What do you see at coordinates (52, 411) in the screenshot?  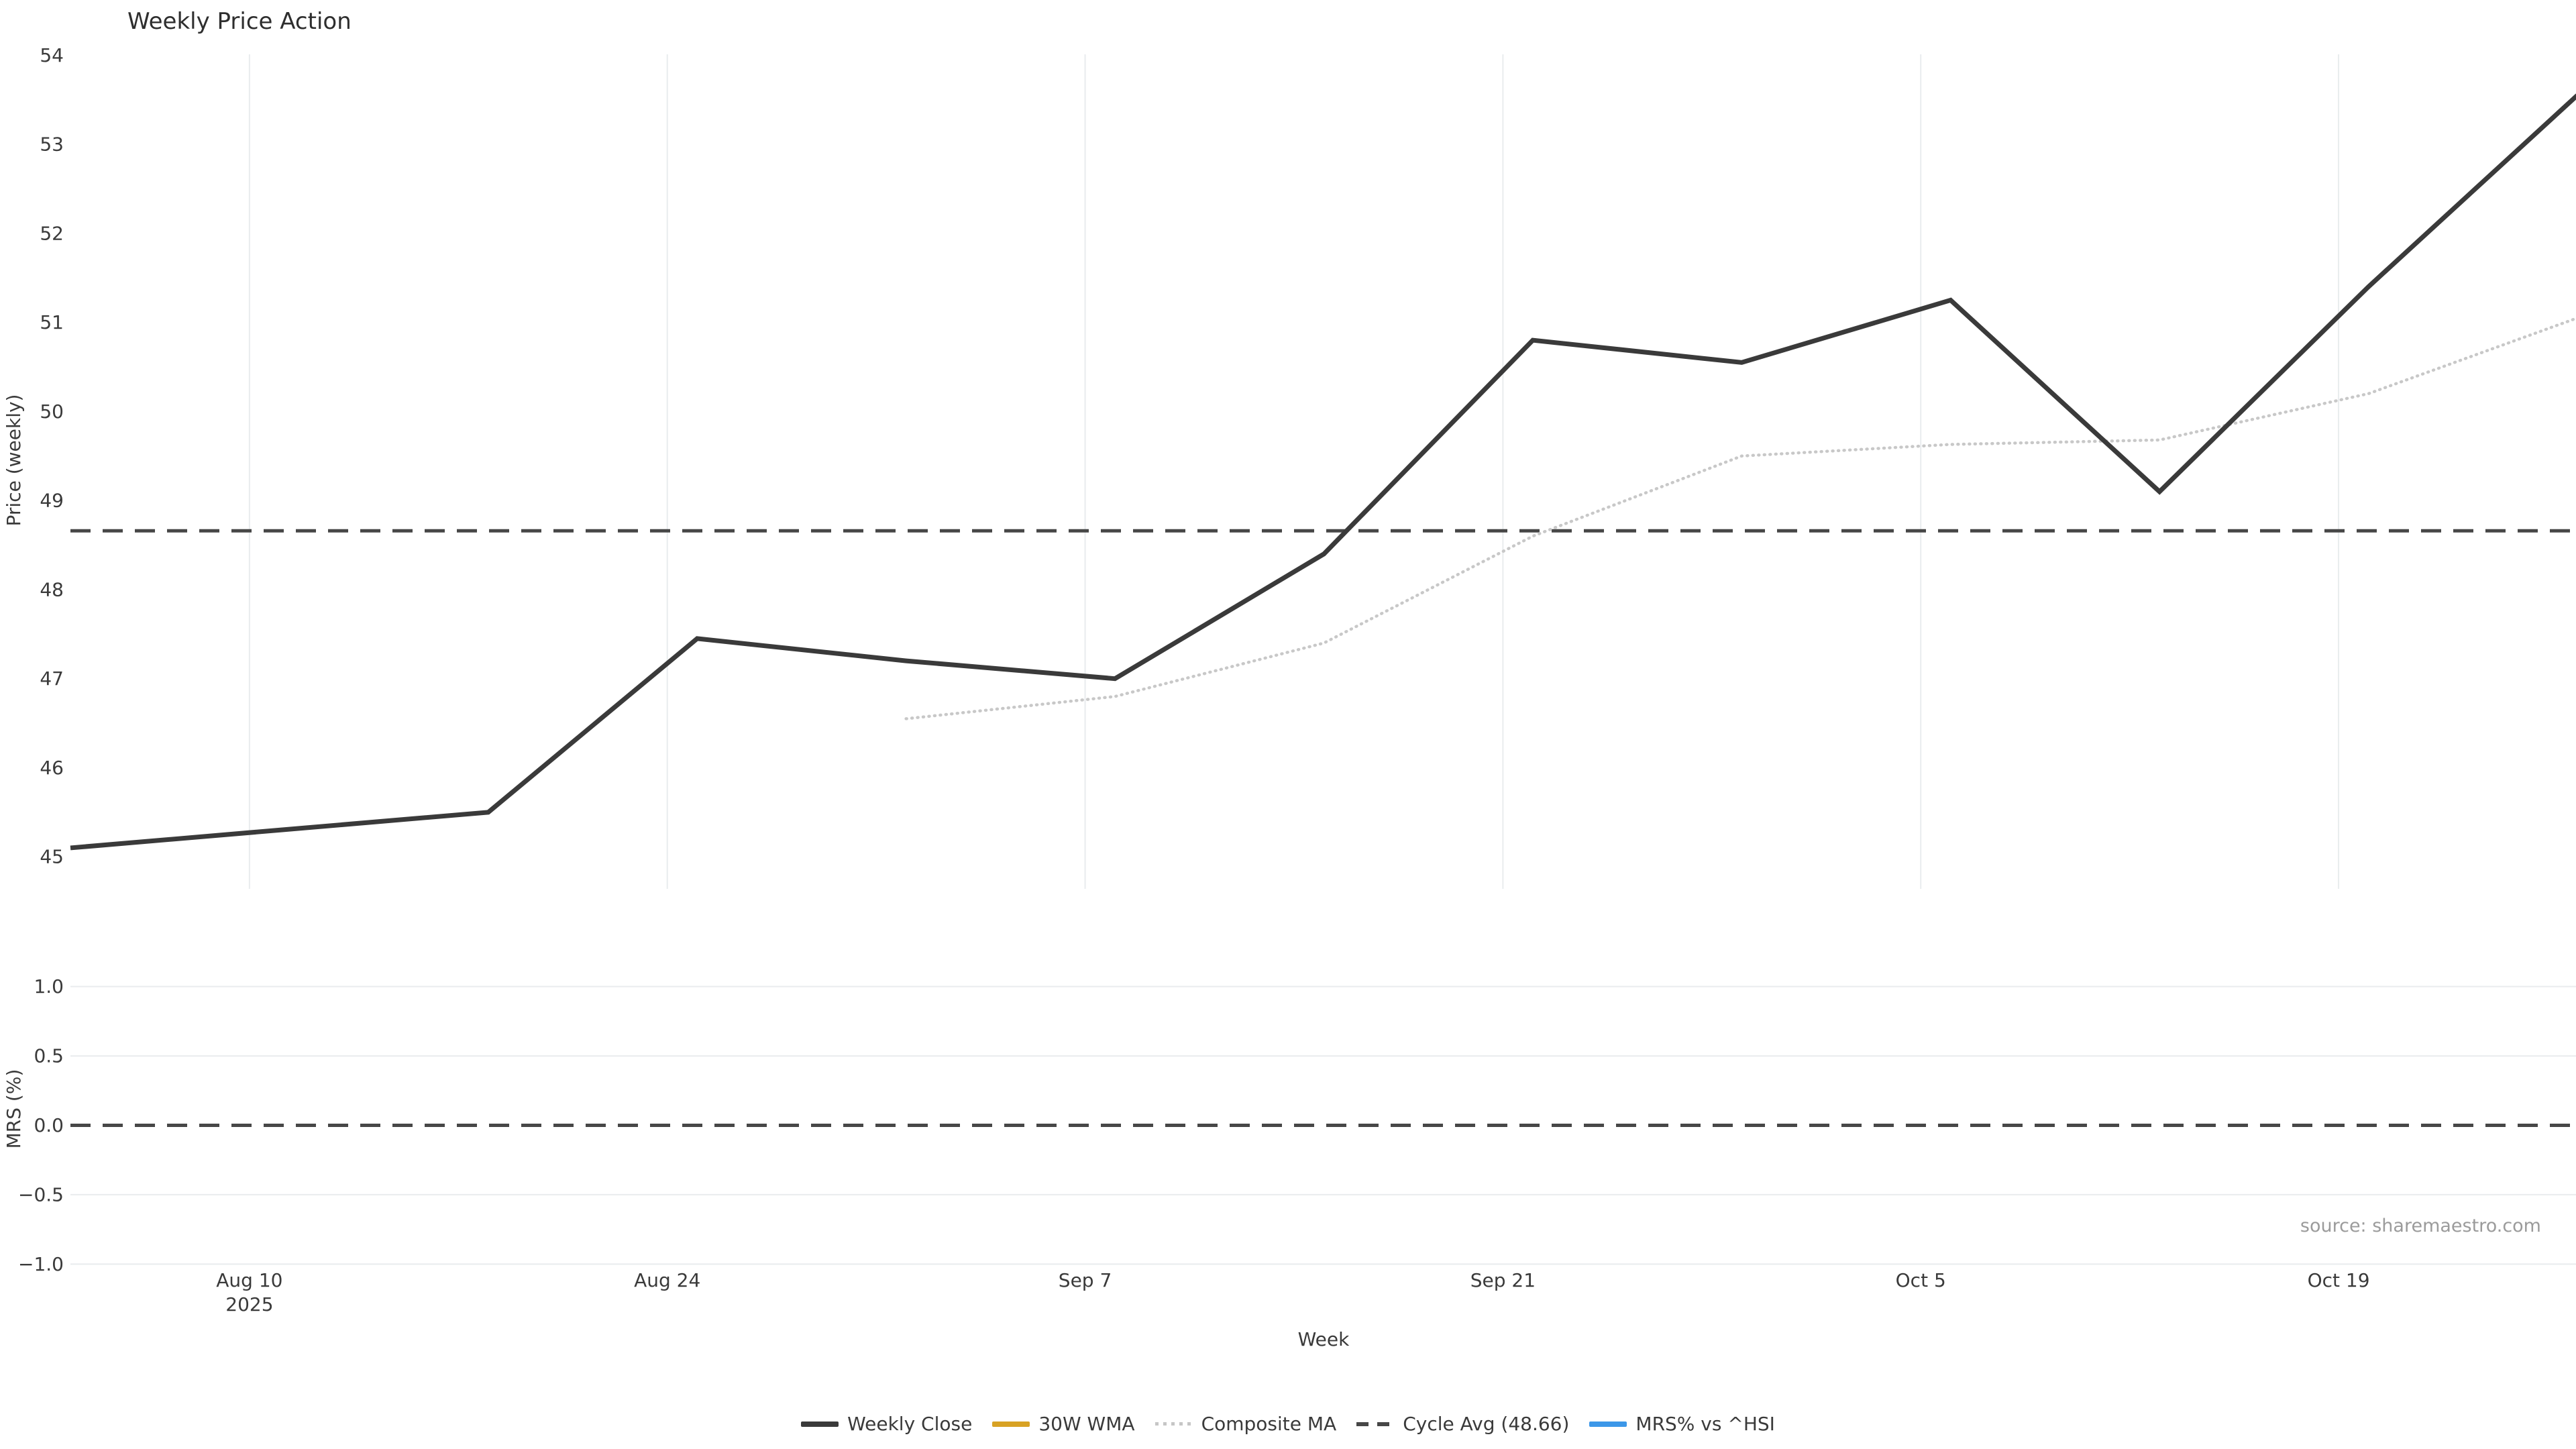 I see `price-y-tick-label: 50` at bounding box center [52, 411].